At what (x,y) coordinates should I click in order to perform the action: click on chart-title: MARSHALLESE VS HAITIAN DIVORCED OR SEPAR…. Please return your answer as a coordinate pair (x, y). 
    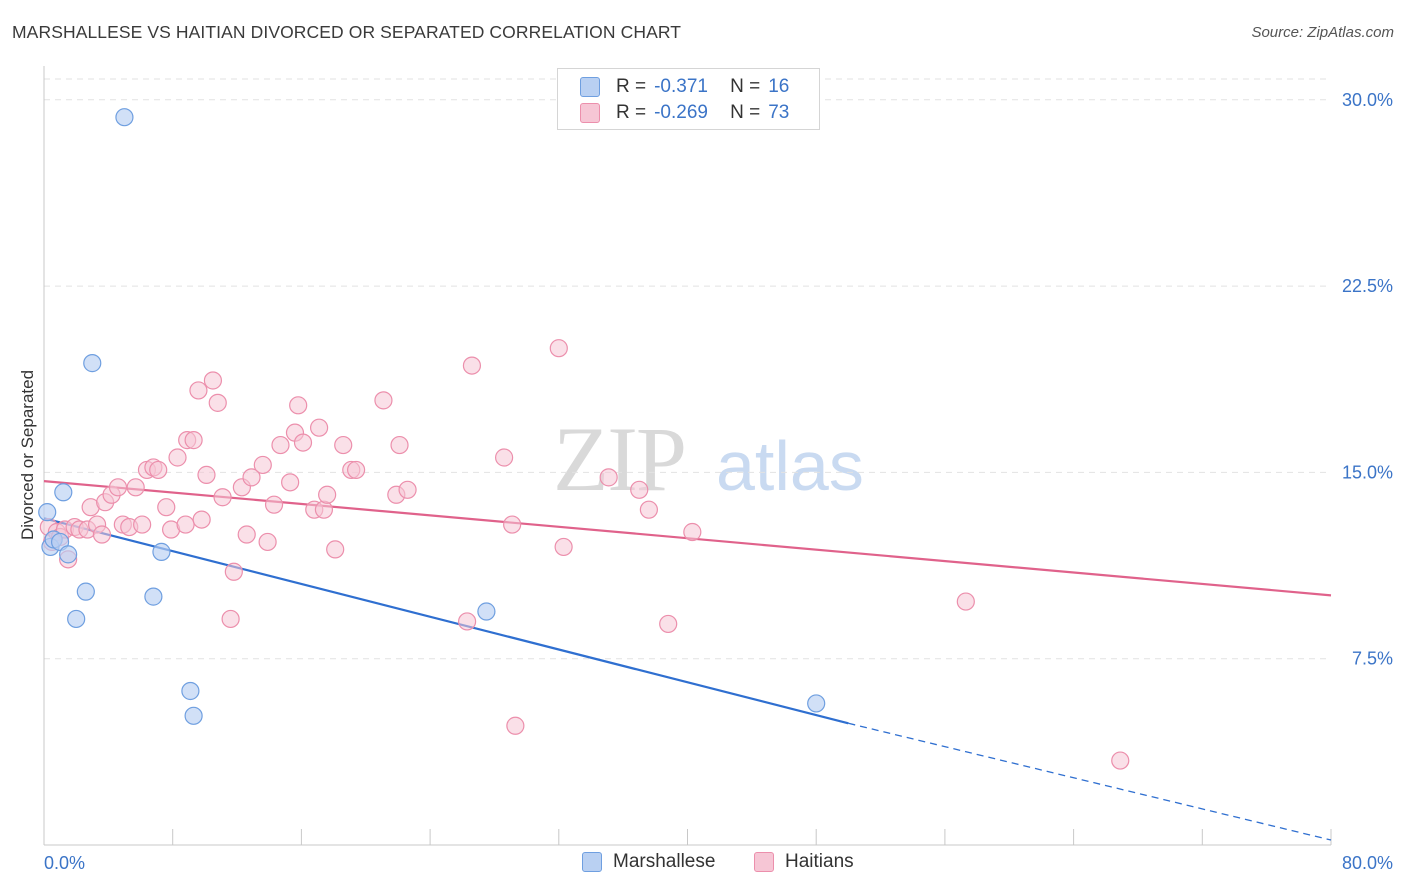
    Looking at the image, I should click on (347, 32).